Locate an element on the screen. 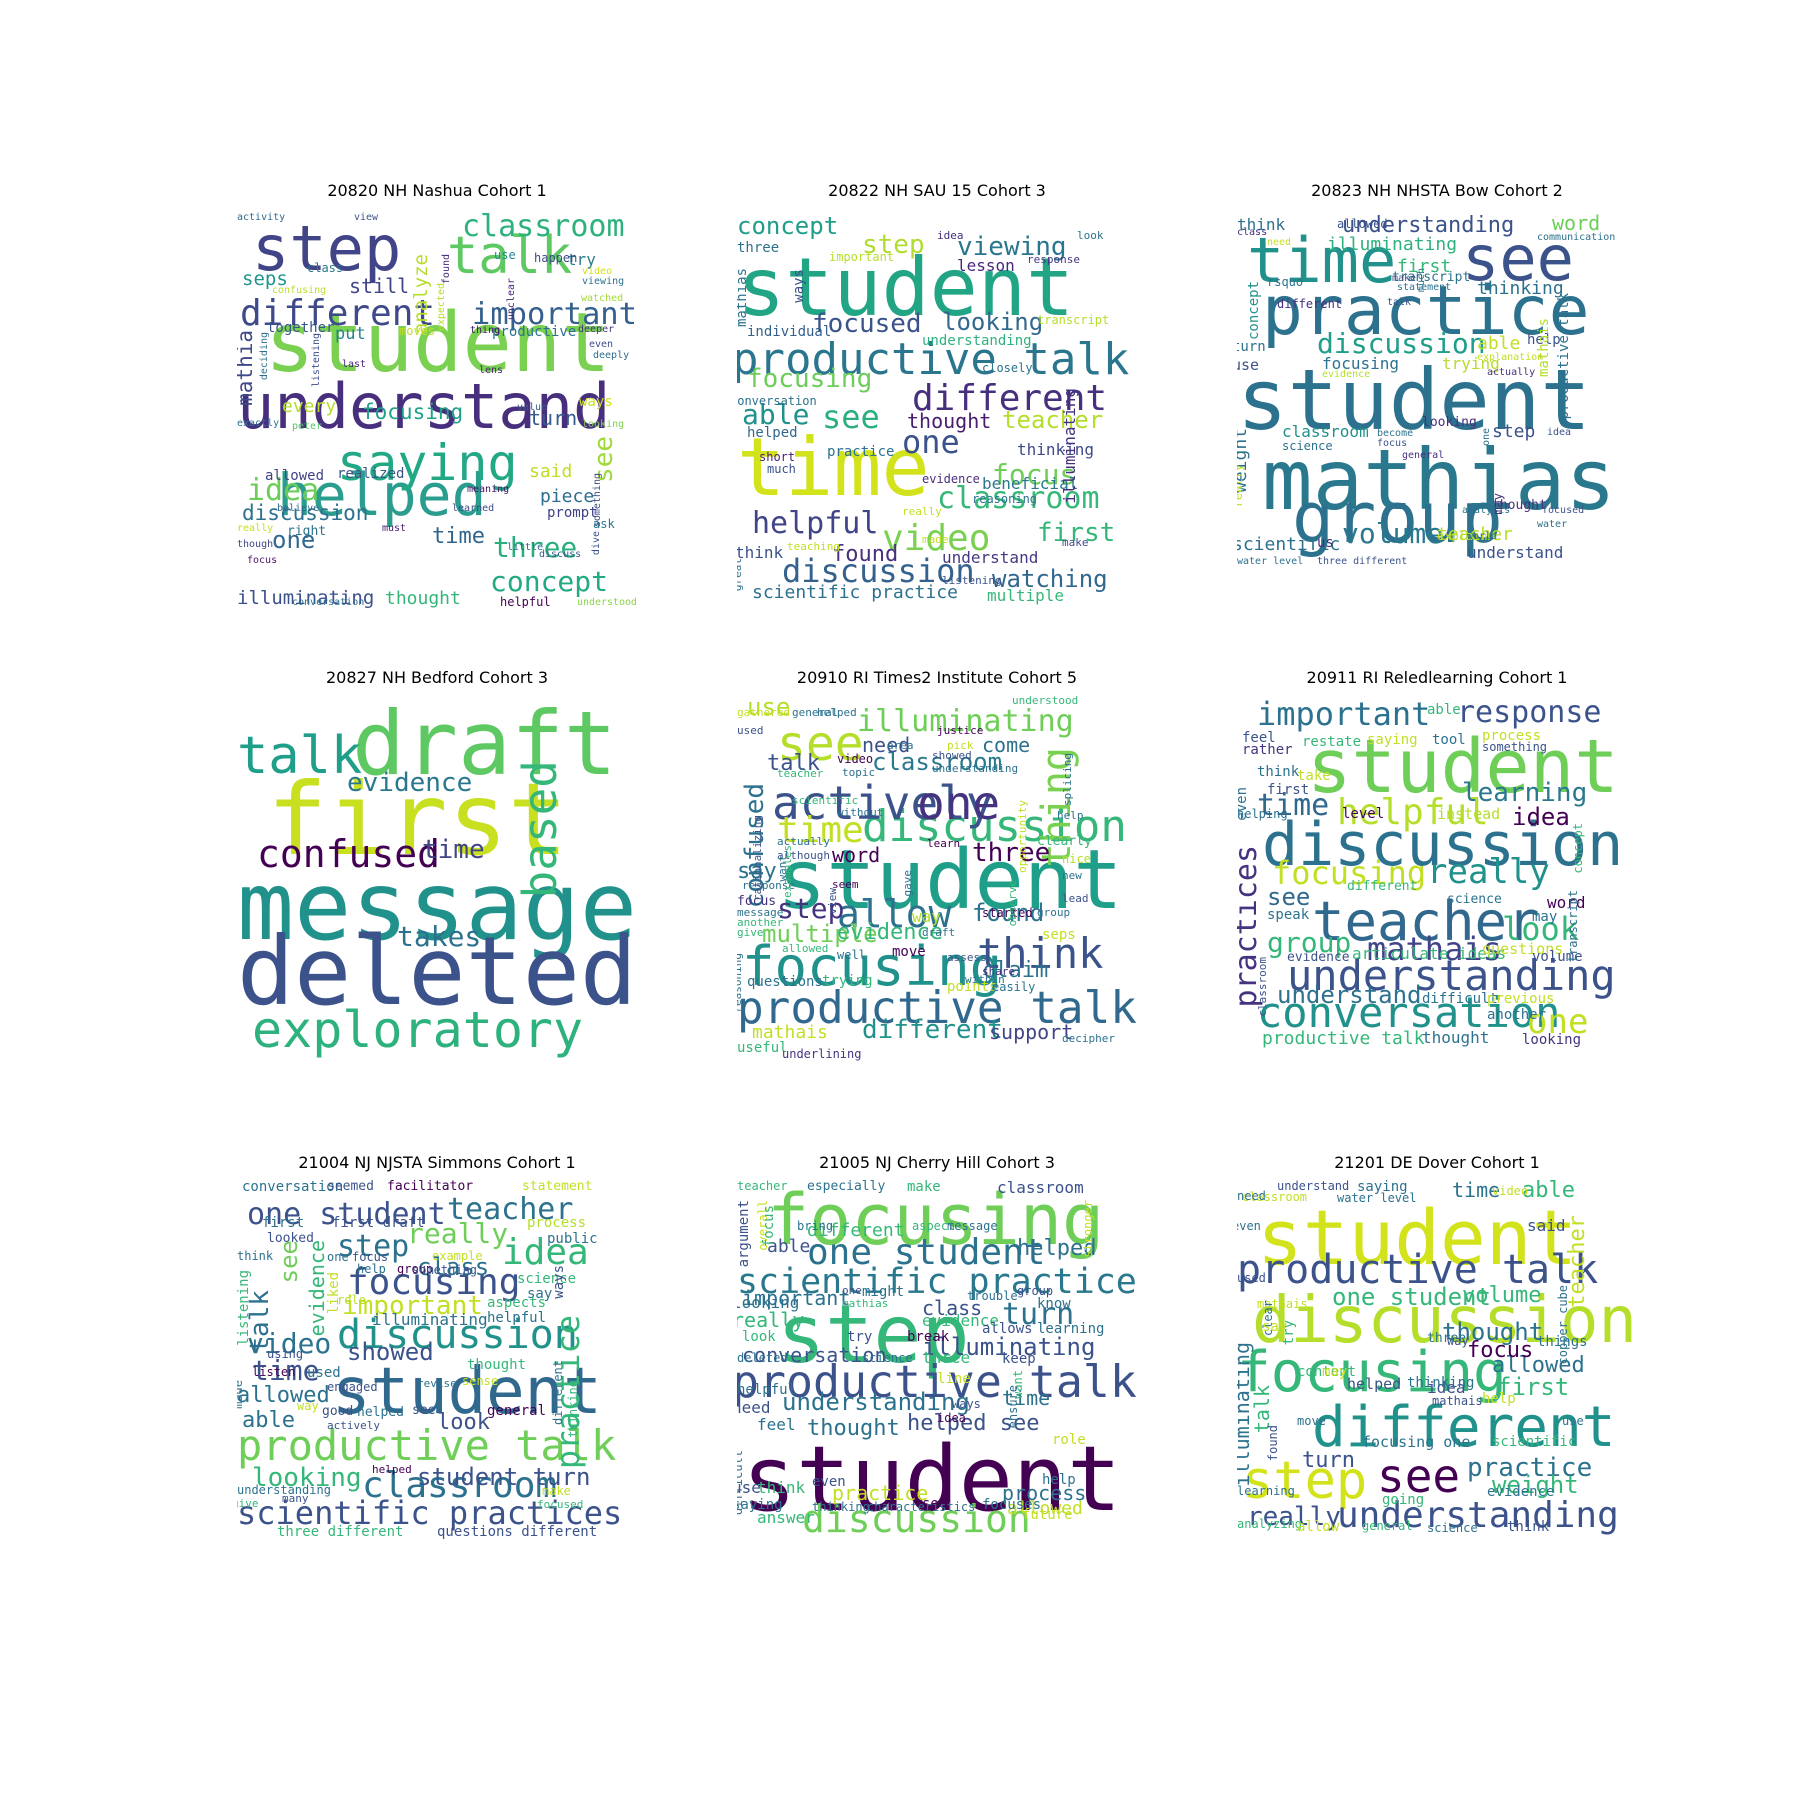 Image resolution: width=1800 pixels, height=1800 pixels. word-allowed: allowed is located at coordinates (295, 476).